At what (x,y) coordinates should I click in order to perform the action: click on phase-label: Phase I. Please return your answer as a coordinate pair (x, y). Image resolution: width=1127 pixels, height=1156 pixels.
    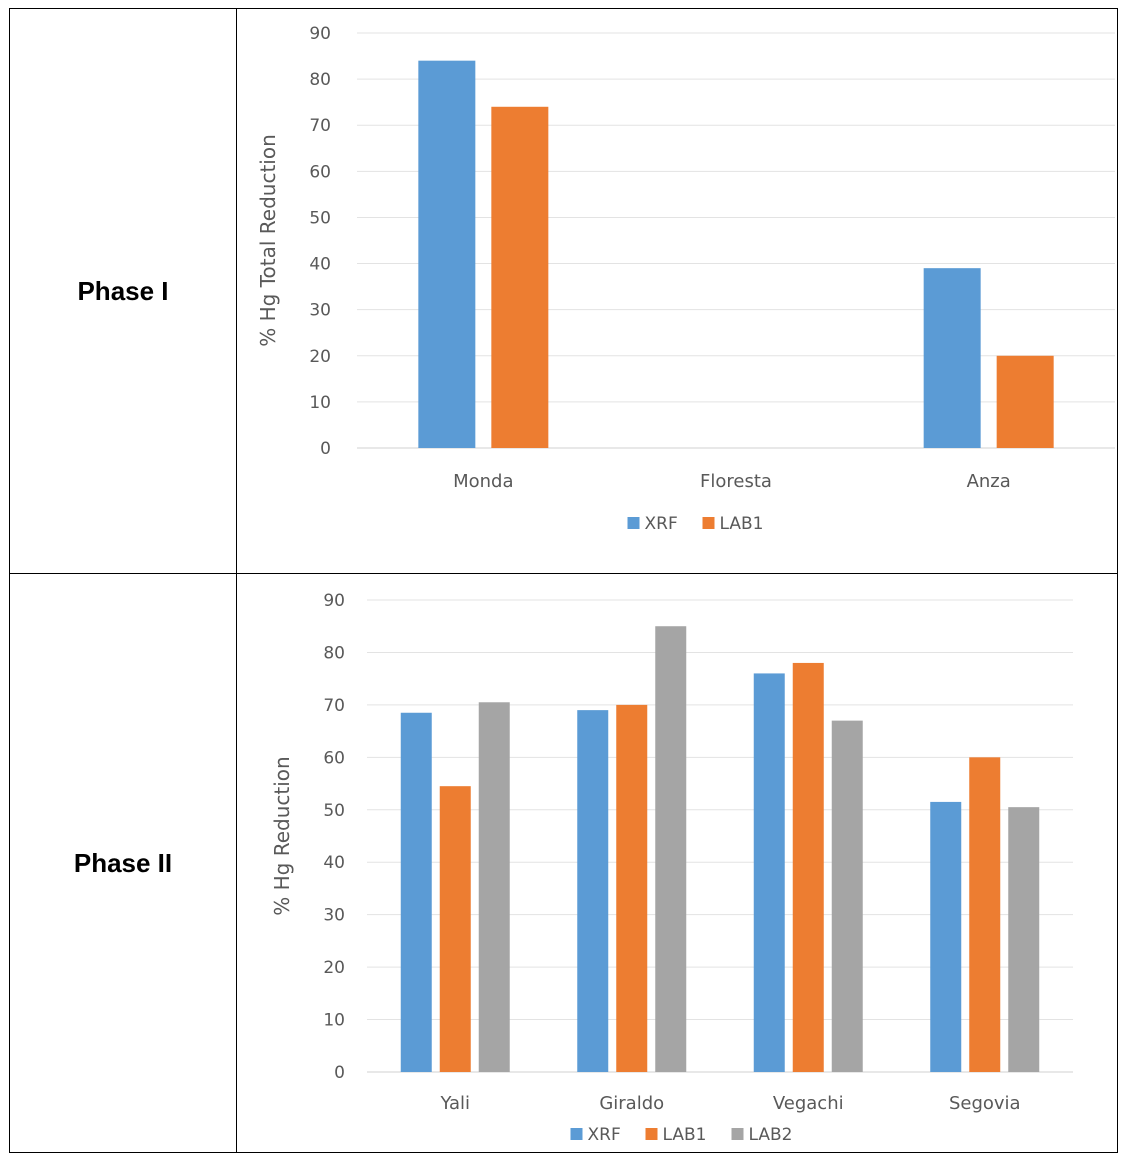
    Looking at the image, I should click on (123, 291).